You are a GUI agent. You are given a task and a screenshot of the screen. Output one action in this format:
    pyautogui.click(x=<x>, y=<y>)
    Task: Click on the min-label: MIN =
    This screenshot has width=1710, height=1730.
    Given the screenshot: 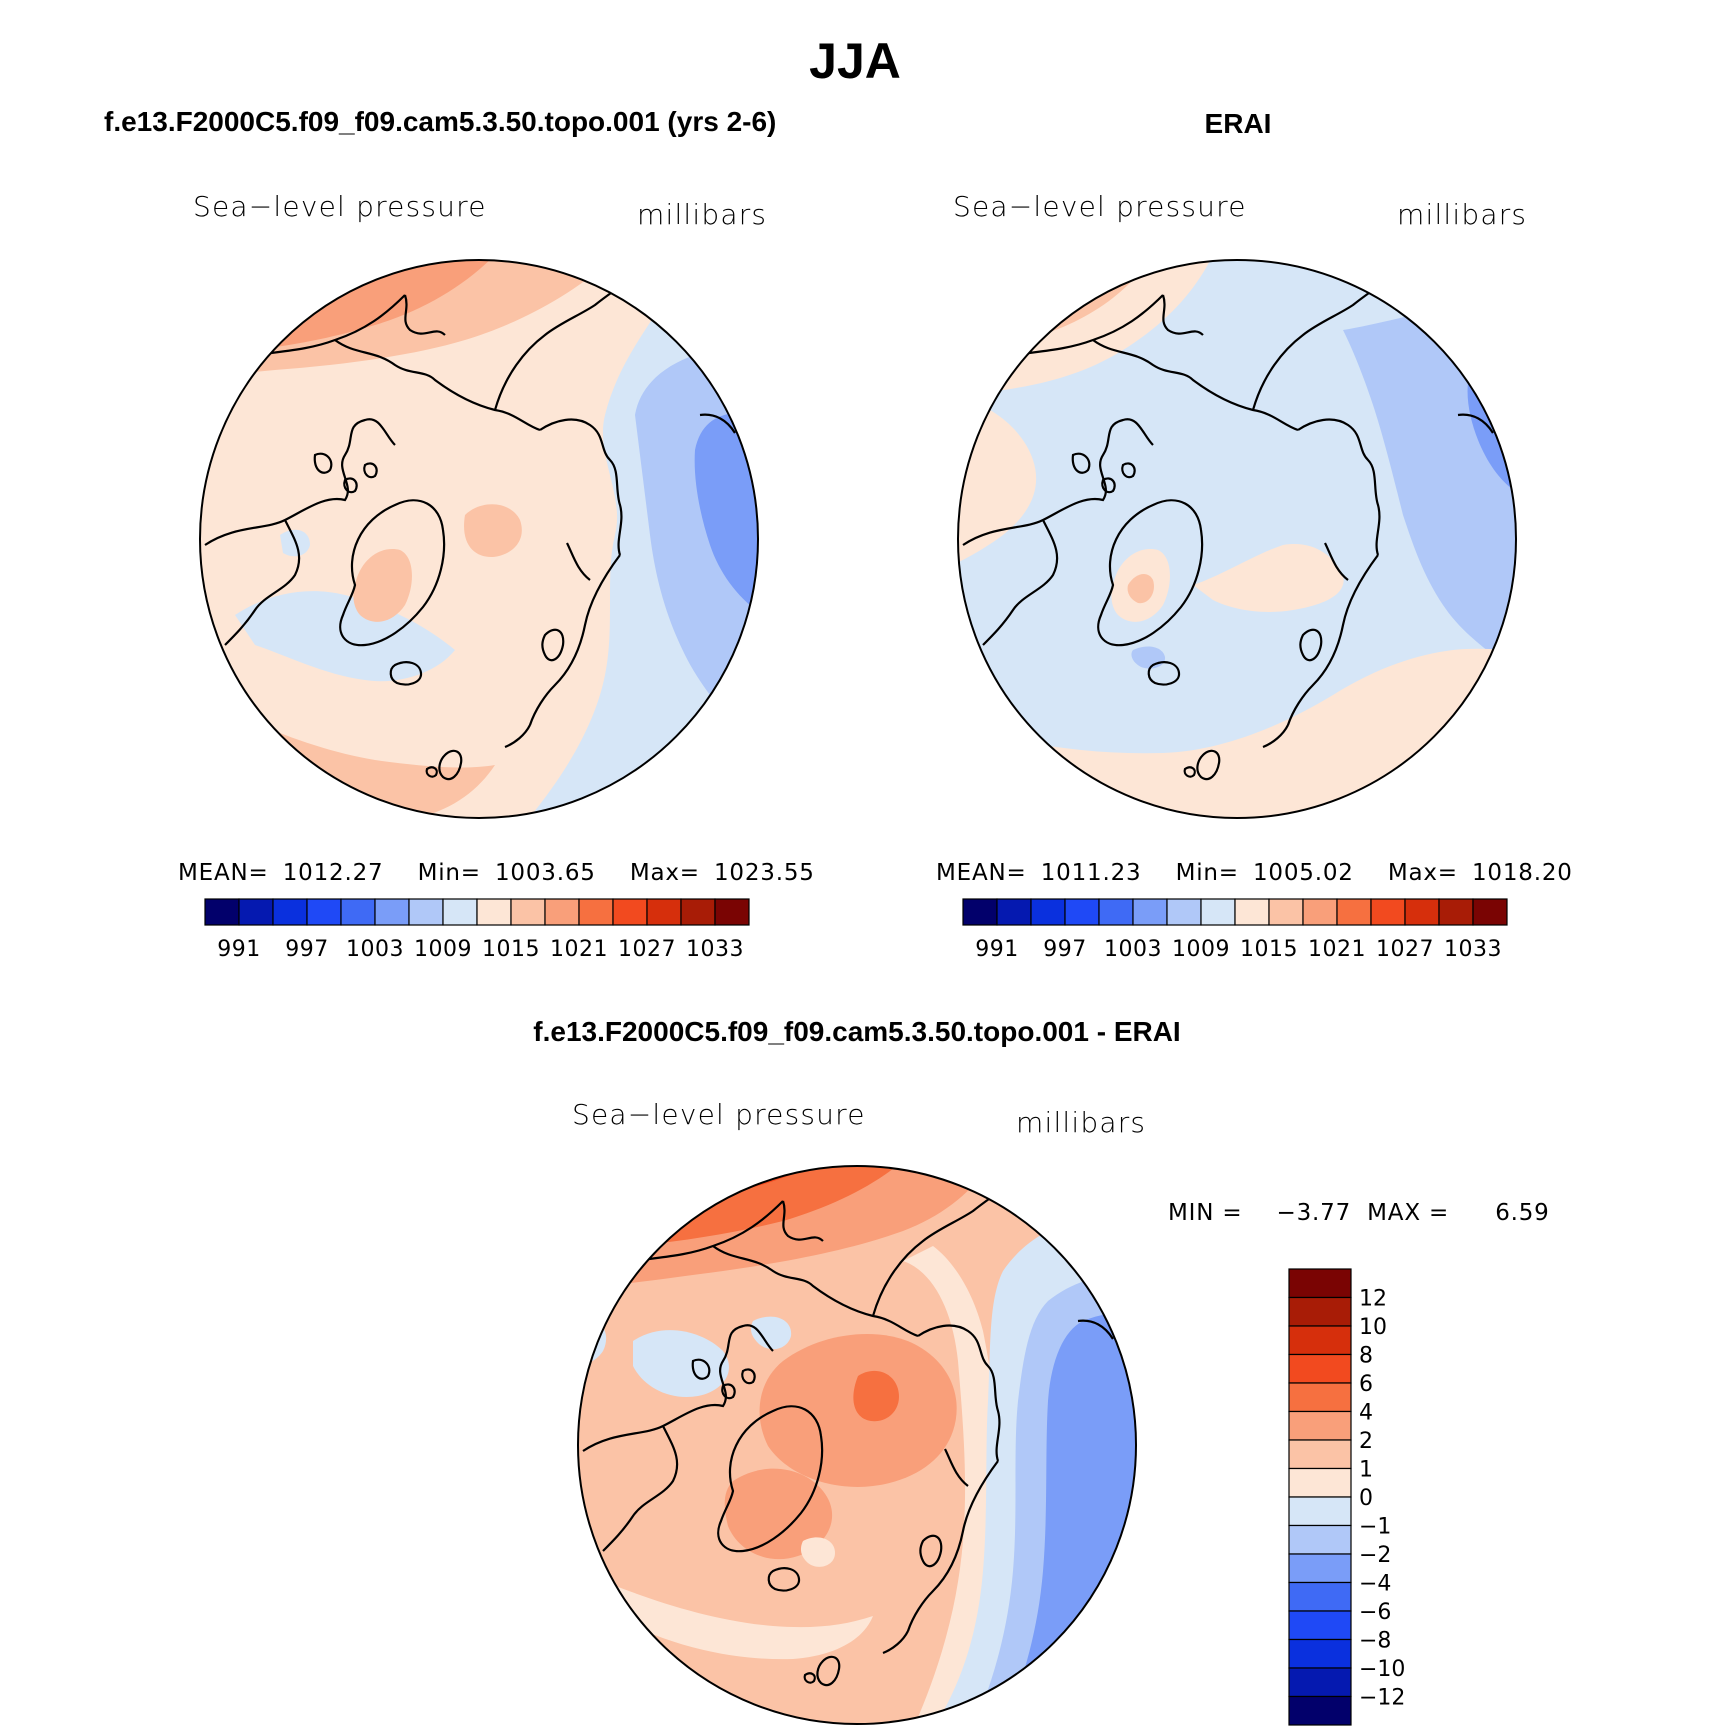 What is the action you would take?
    pyautogui.click(x=1205, y=1213)
    